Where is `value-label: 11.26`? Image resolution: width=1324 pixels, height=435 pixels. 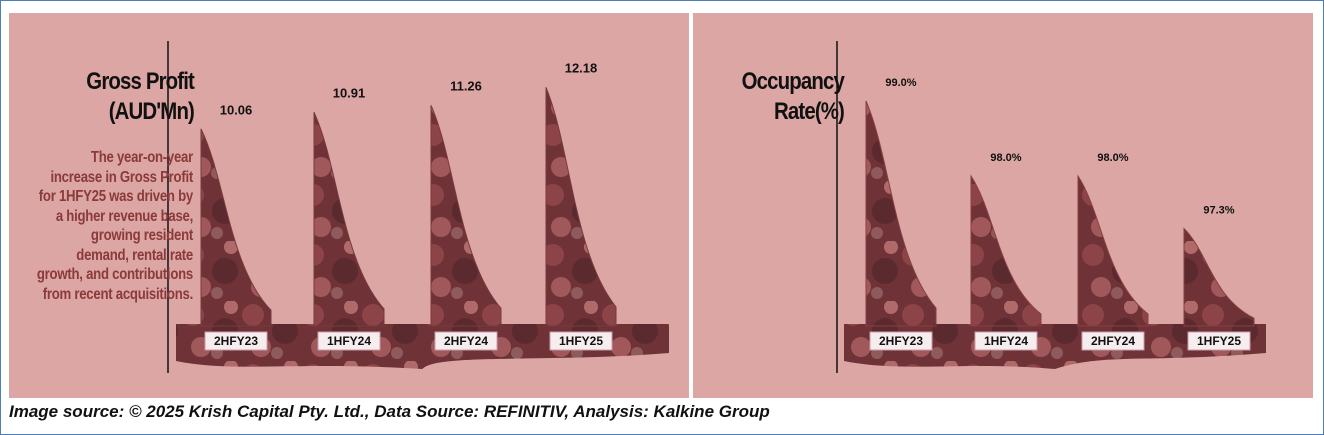 value-label: 11.26 is located at coordinates (466, 86).